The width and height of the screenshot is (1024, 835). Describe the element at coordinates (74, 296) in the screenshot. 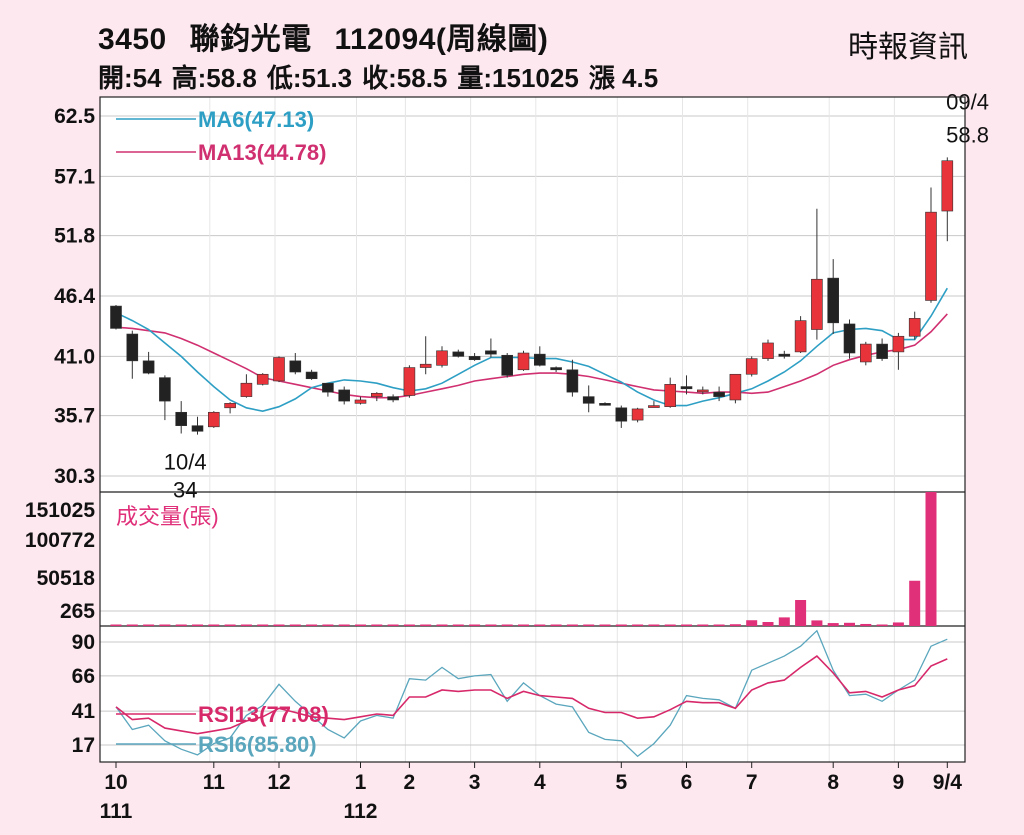

I see `price-tick-label: 46.4` at that location.